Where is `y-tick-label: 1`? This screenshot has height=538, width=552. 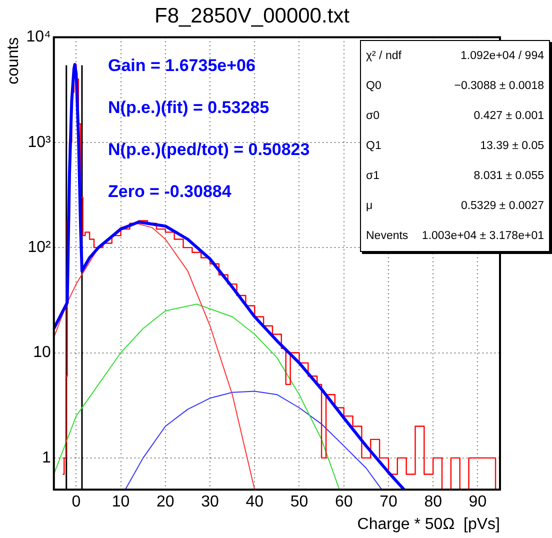 y-tick-label: 1 is located at coordinates (46, 457).